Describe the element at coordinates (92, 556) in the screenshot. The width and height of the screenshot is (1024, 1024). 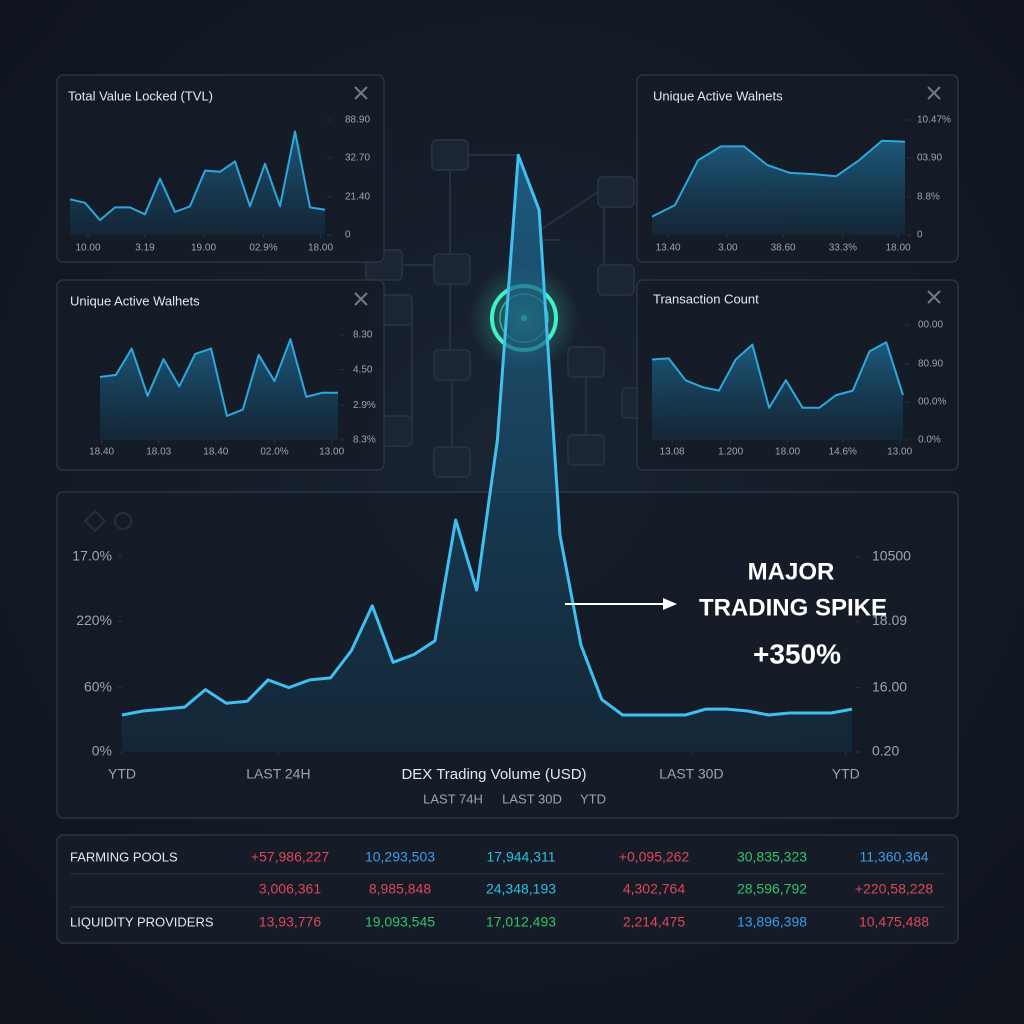
I see `y-tick-label: 17.0%` at that location.